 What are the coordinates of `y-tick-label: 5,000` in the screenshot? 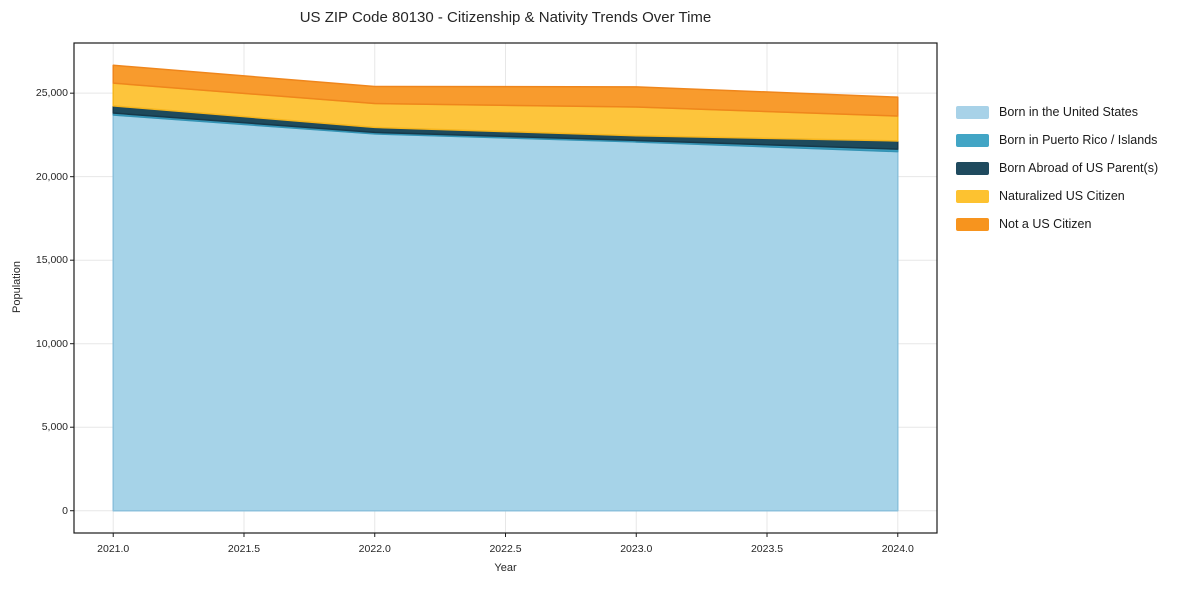 It's located at (54, 427).